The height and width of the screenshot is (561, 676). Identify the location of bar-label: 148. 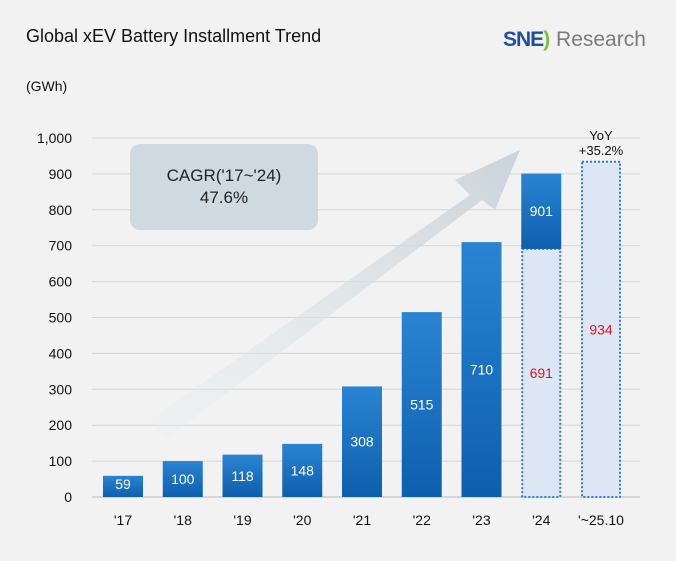
(303, 470).